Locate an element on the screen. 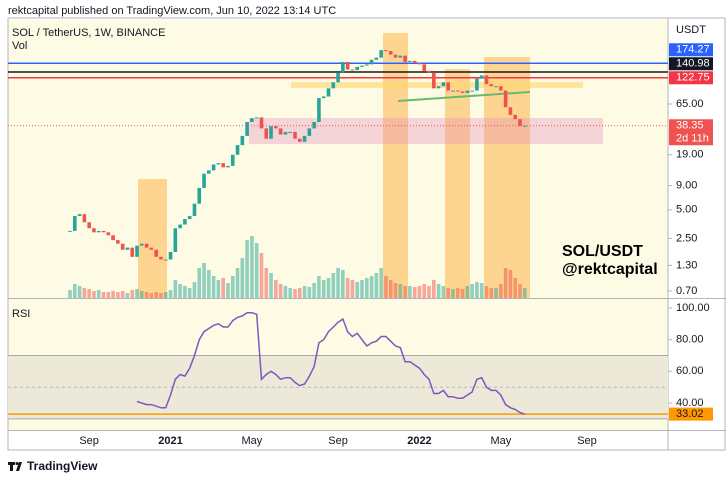 This screenshot has height=478, width=726. y-tick-label: 5.00 is located at coordinates (686, 210).